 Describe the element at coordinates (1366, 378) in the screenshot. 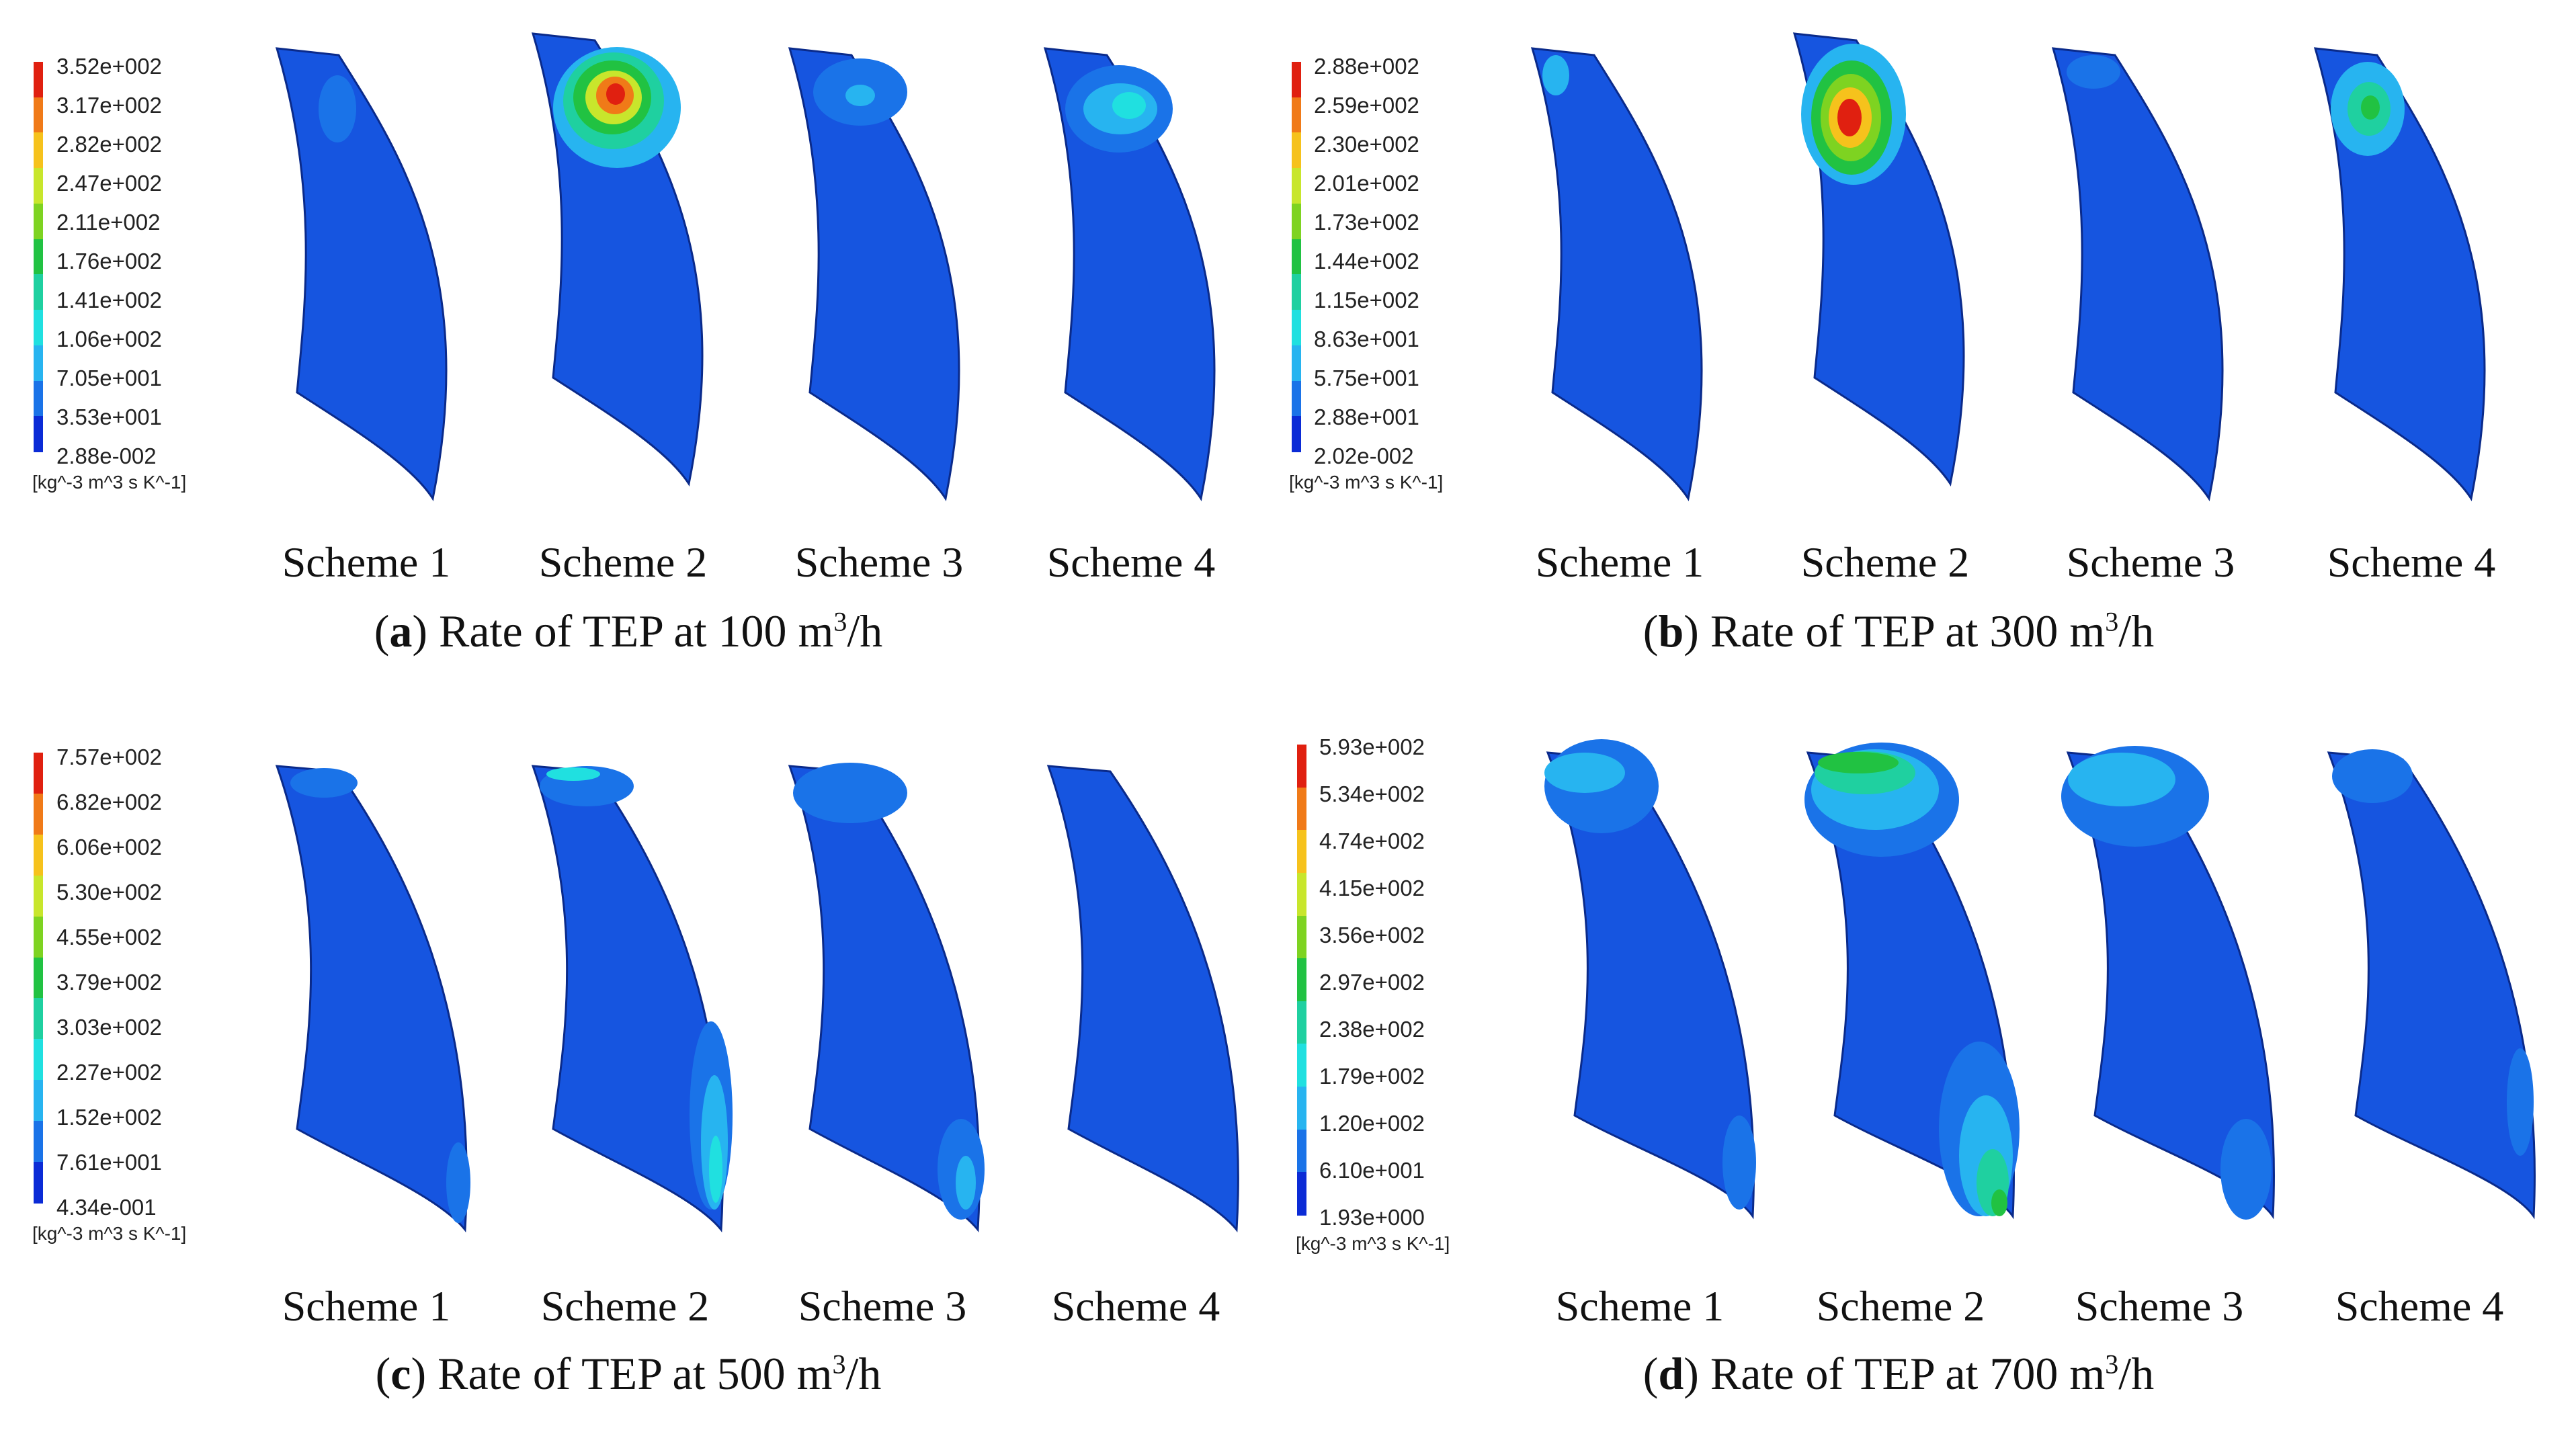

I see `legend-label: 5.75e+001` at that location.